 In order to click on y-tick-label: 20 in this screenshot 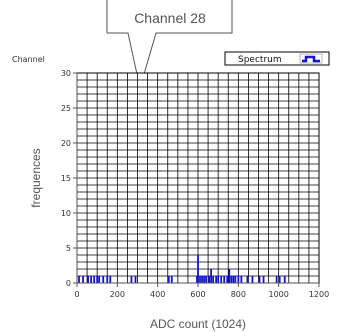, I will do `click(66, 143)`.